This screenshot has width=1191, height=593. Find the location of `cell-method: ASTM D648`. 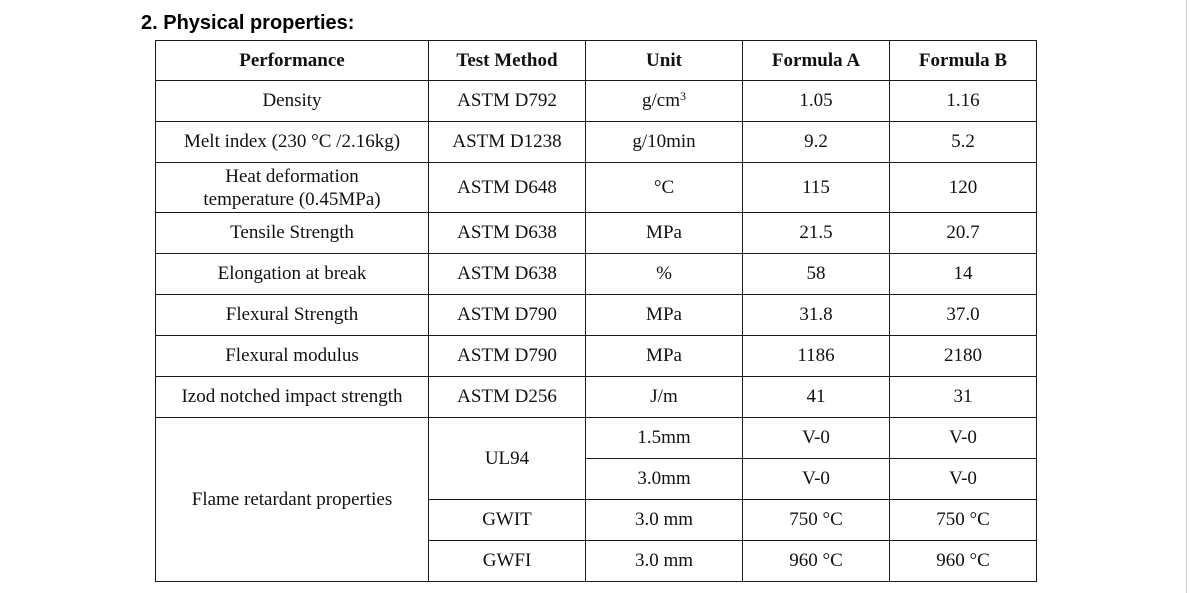

cell-method: ASTM D648 is located at coordinates (507, 187).